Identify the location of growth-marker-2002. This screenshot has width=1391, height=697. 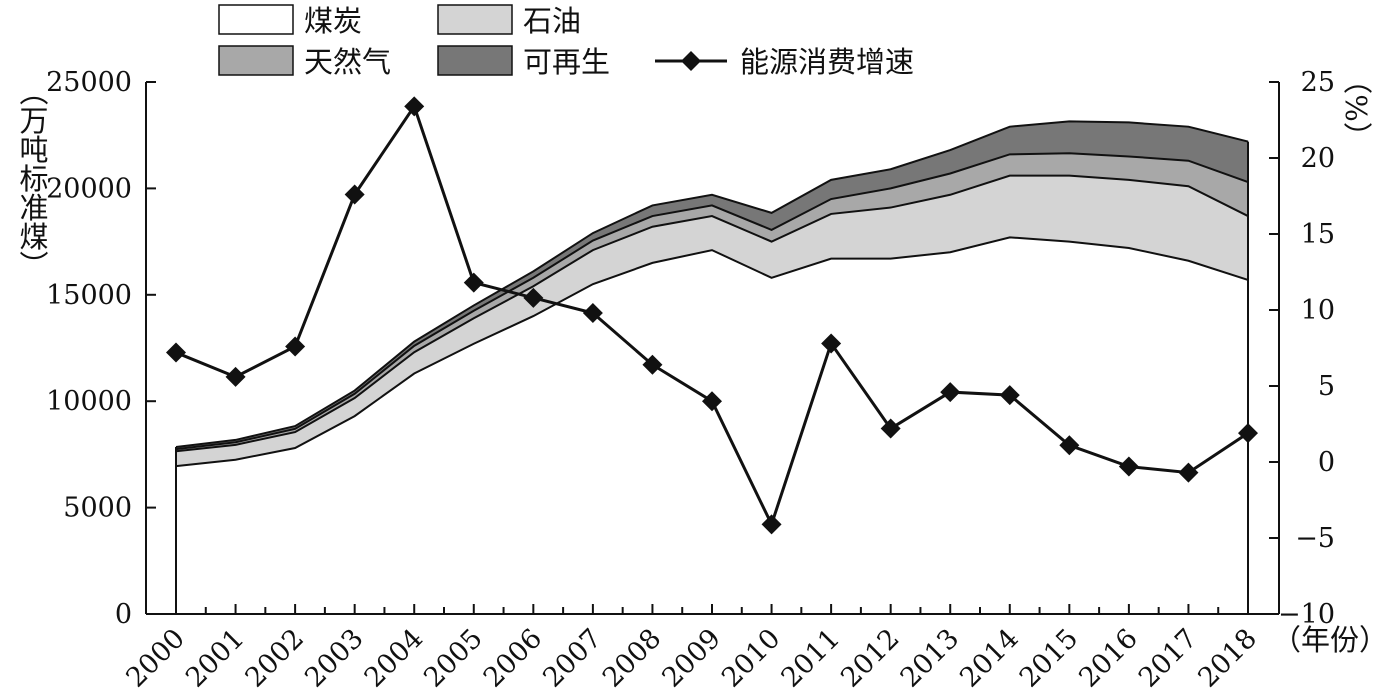
(295, 346).